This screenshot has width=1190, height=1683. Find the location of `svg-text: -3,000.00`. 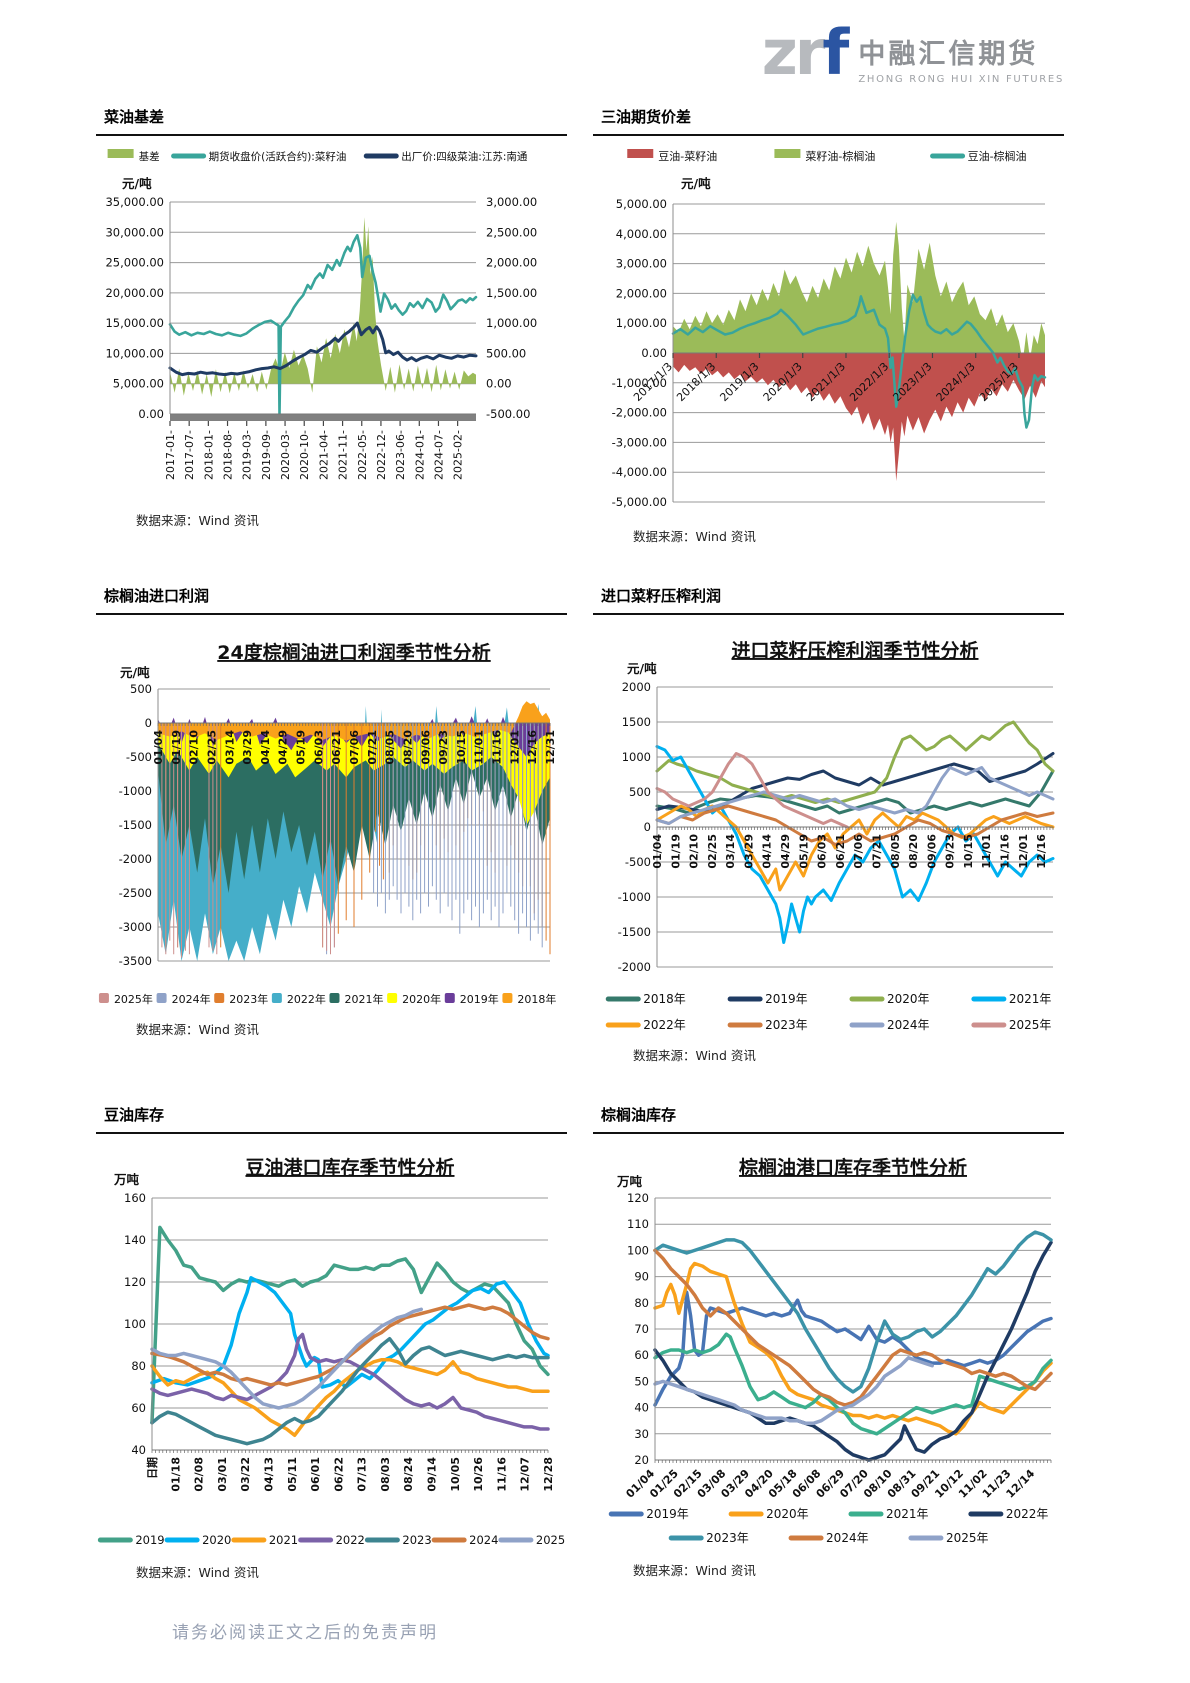

svg-text: -3,000.00 is located at coordinates (639, 442).